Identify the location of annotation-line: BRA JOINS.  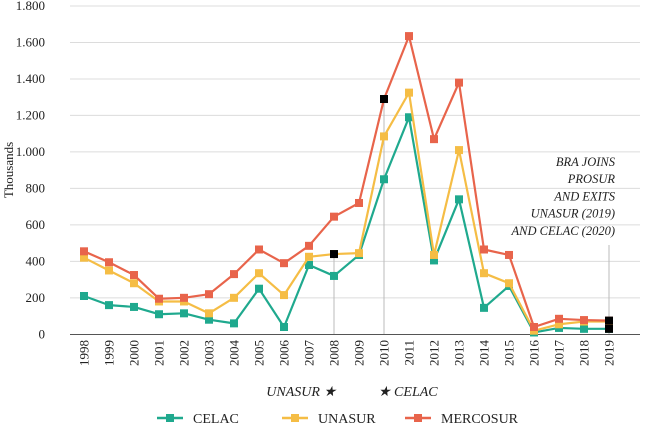
(586, 162).